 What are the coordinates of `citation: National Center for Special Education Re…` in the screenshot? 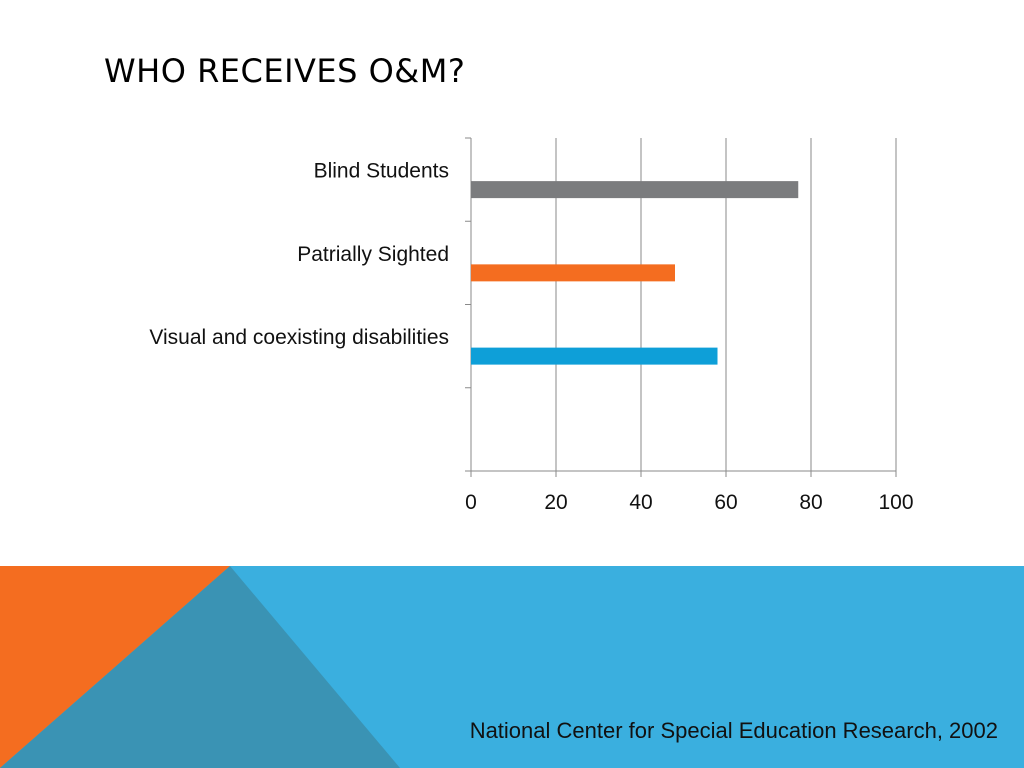 It's located at (733, 730).